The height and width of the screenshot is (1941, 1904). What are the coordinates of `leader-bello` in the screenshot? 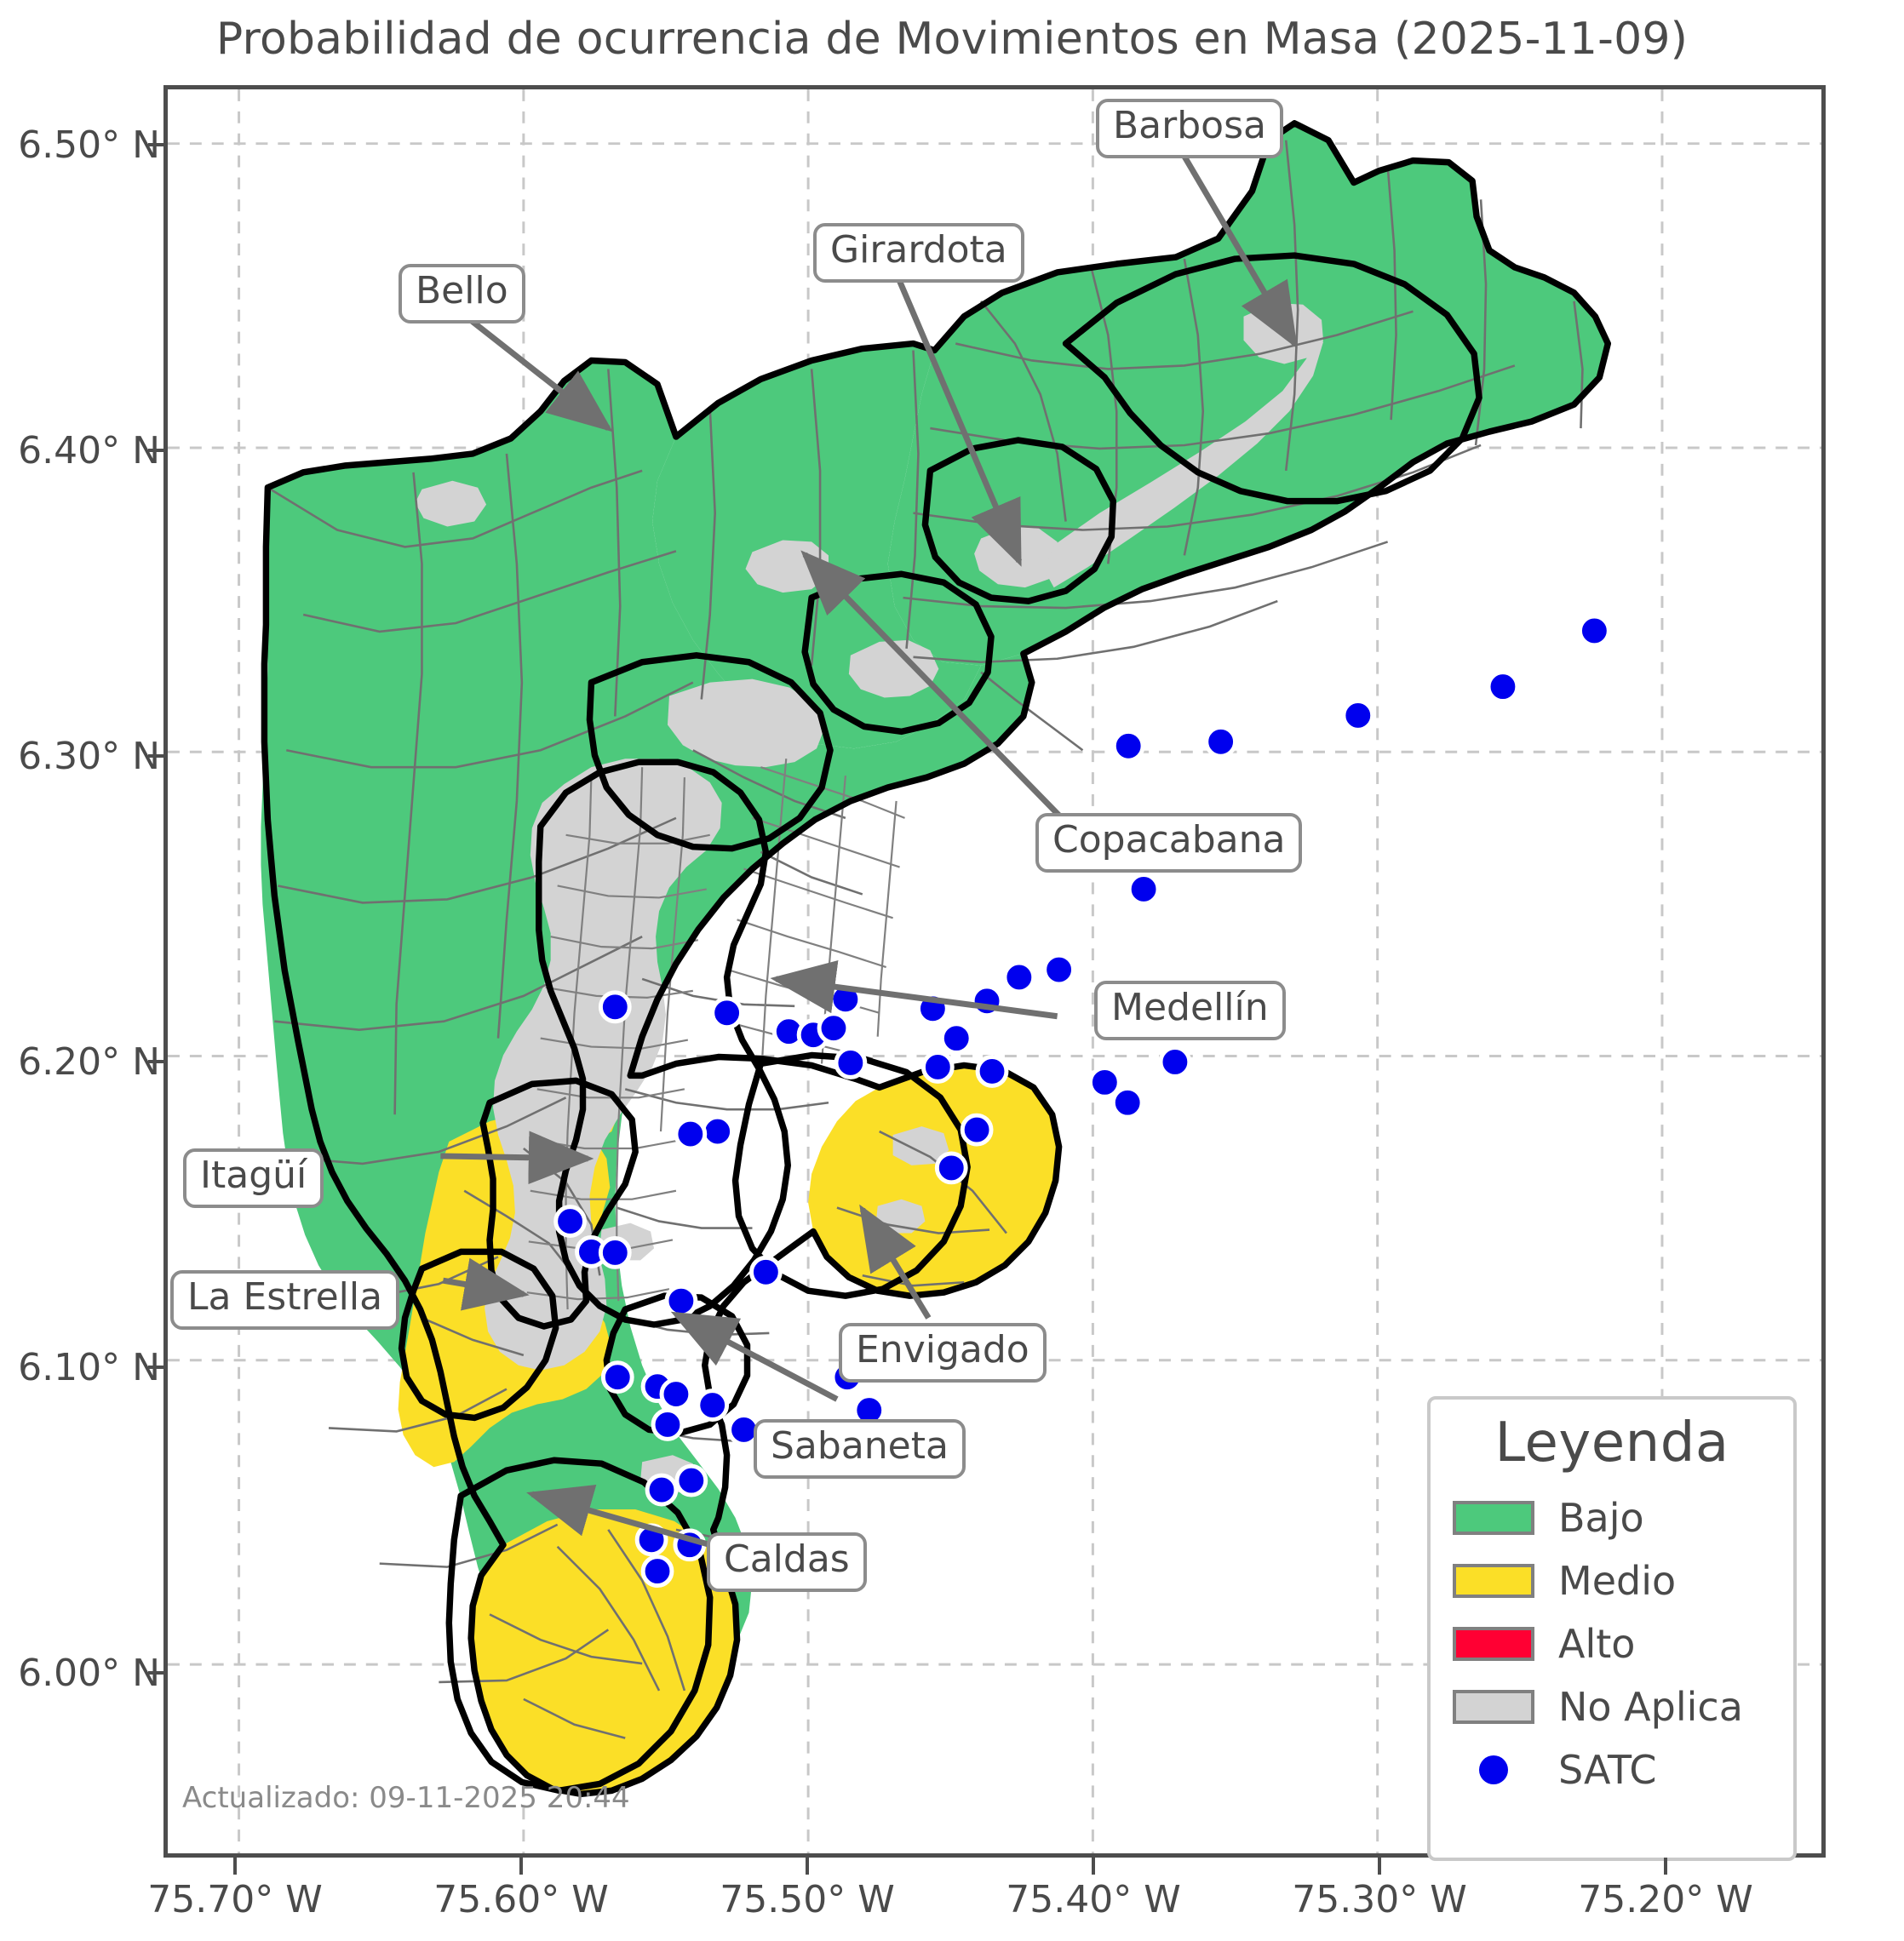 It's located at (538, 372).